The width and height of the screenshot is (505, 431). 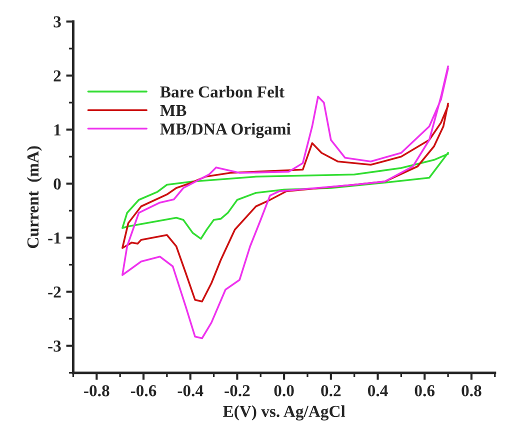 What do you see at coordinates (191, 390) in the screenshot?
I see `x-tick-label: -0.4` at bounding box center [191, 390].